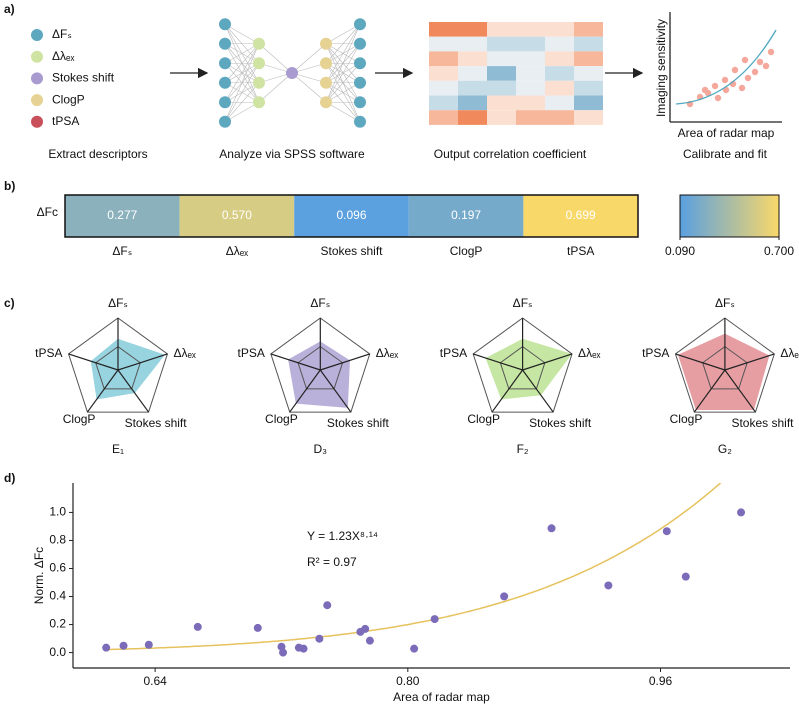 The image size is (799, 706). I want to click on axis-label: Stokes shift, so click(358, 423).